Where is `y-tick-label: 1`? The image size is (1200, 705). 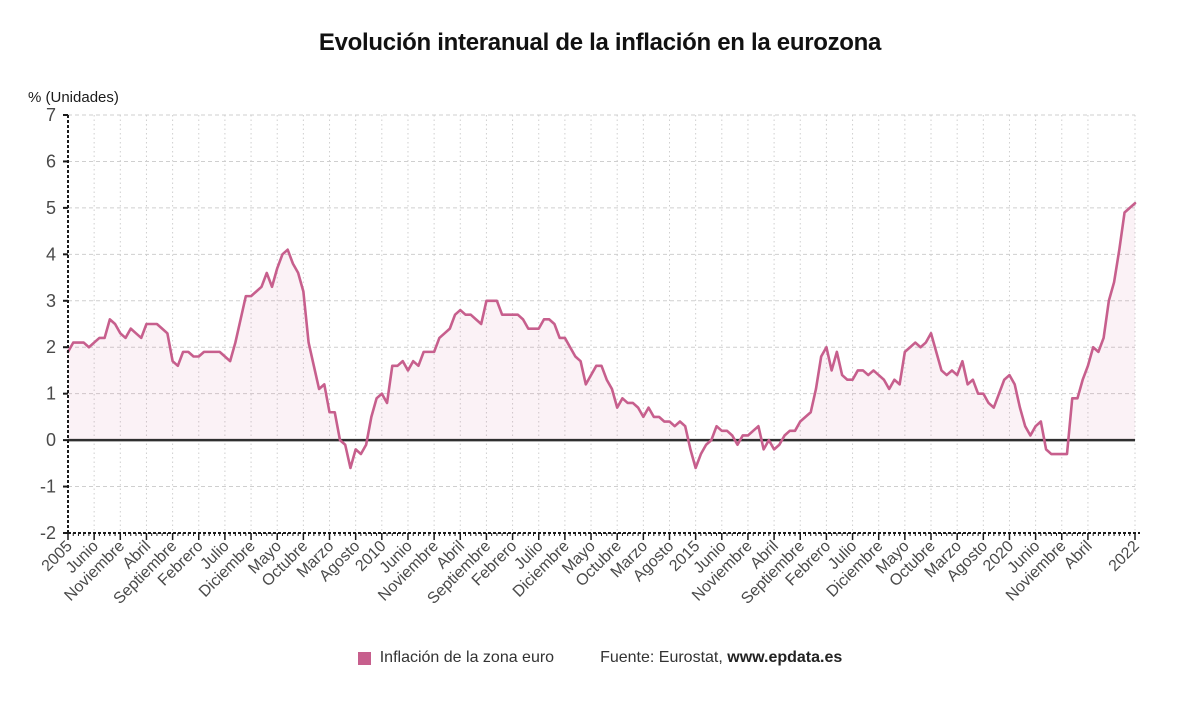 y-tick-label: 1 is located at coordinates (51, 394).